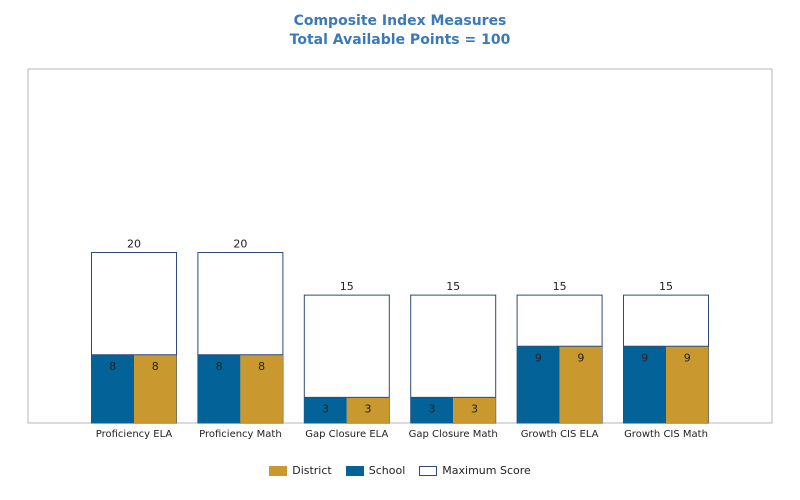 Image resolution: width=800 pixels, height=500 pixels. I want to click on bar-school-gap-closure-math, so click(432, 410).